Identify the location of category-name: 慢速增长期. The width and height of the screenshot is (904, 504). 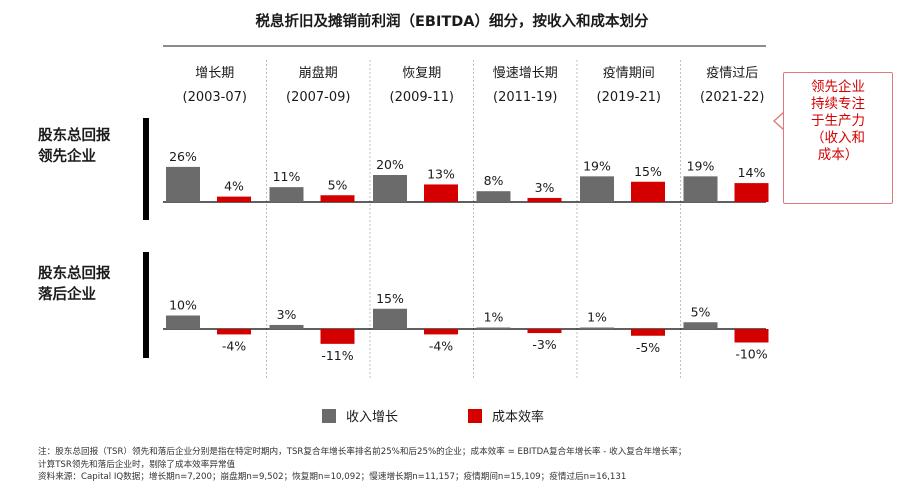
(525, 73).